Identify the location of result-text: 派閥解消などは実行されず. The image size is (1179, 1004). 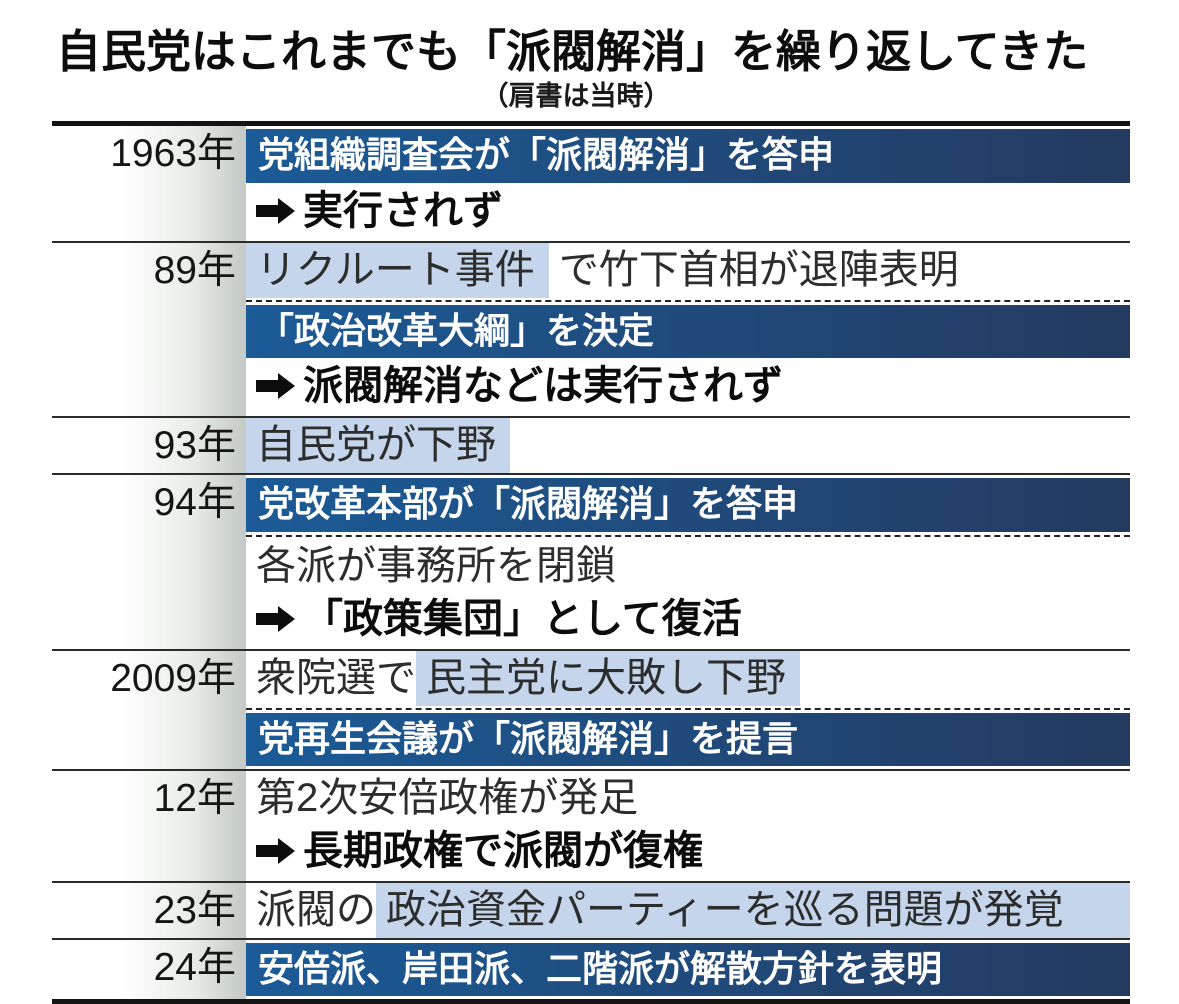
(543, 386).